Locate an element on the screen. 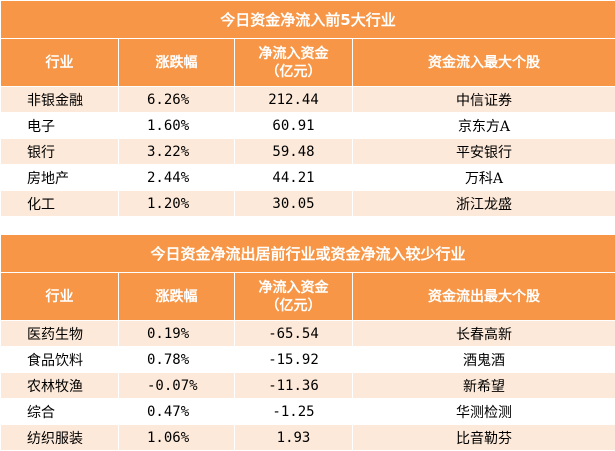 Image resolution: width=615 pixels, height=451 pixels. top-stock-cell: 中信证券 is located at coordinates (484, 100).